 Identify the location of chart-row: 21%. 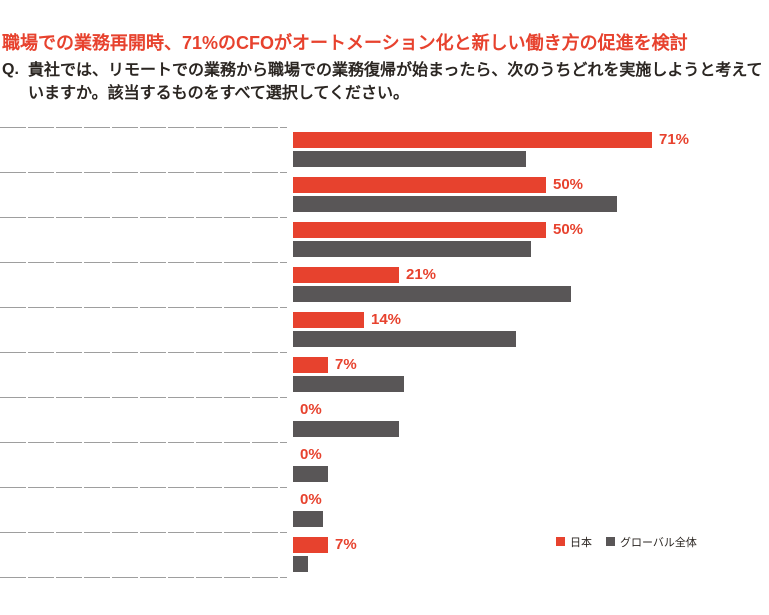
(384, 284).